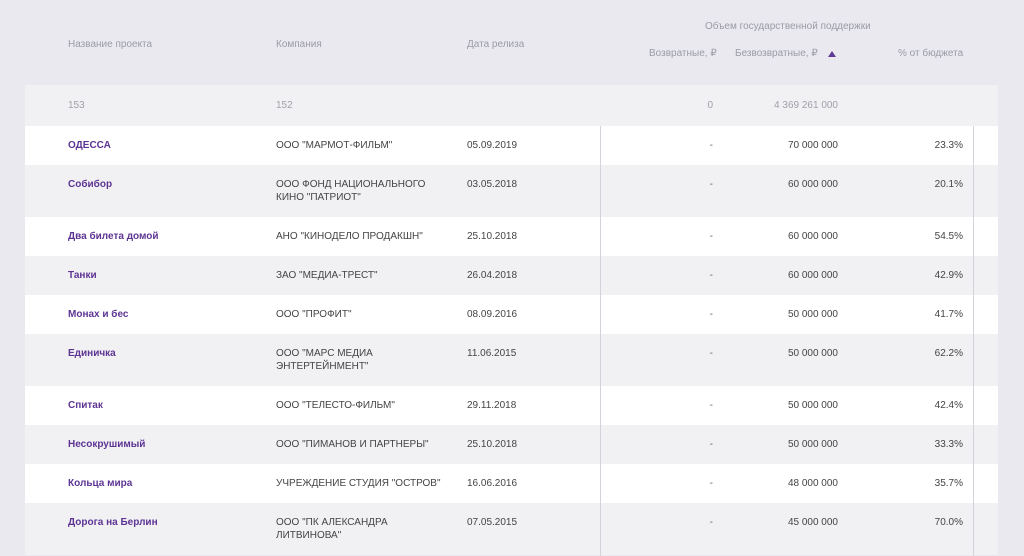  I want to click on project-name-link: Два билета домой, so click(113, 236).